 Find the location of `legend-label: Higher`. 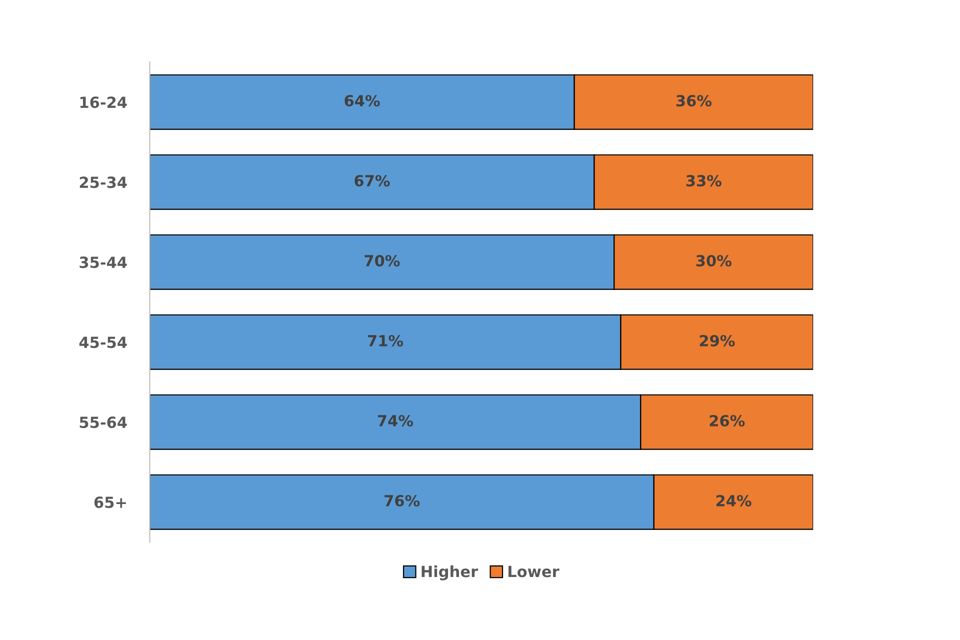

legend-label: Higher is located at coordinates (450, 572).